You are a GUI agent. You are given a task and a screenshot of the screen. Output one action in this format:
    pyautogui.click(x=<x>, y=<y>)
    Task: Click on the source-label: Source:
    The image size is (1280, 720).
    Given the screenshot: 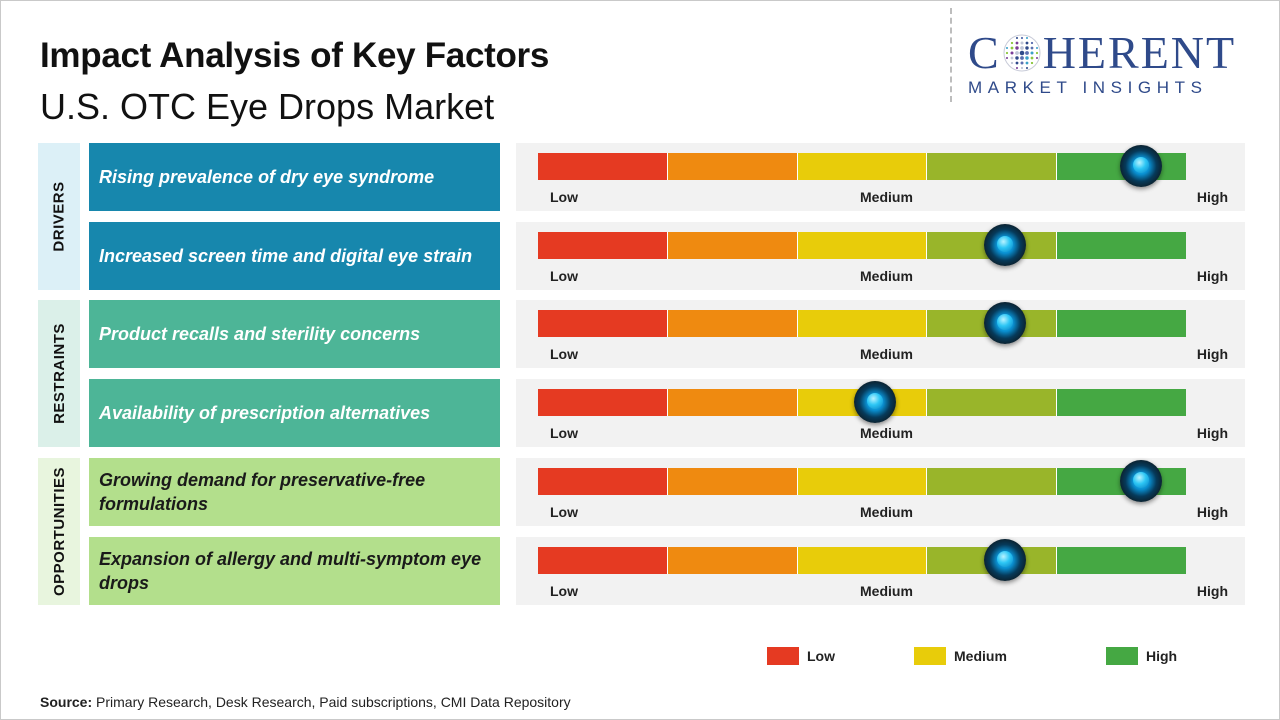 What is the action you would take?
    pyautogui.click(x=66, y=702)
    